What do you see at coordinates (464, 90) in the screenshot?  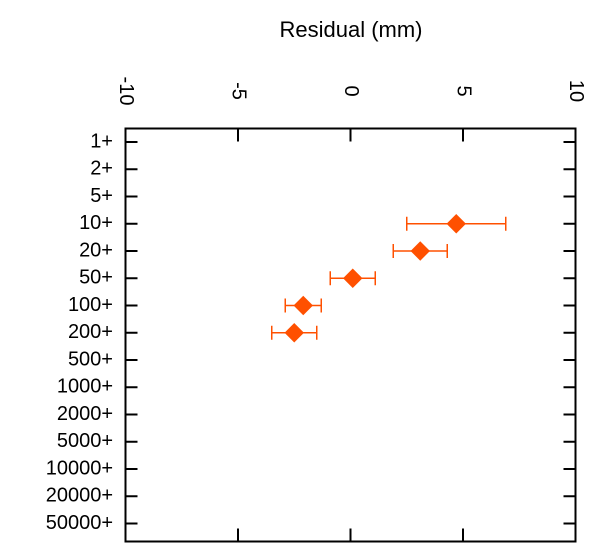 I see `x-tick-label-3: 5` at bounding box center [464, 90].